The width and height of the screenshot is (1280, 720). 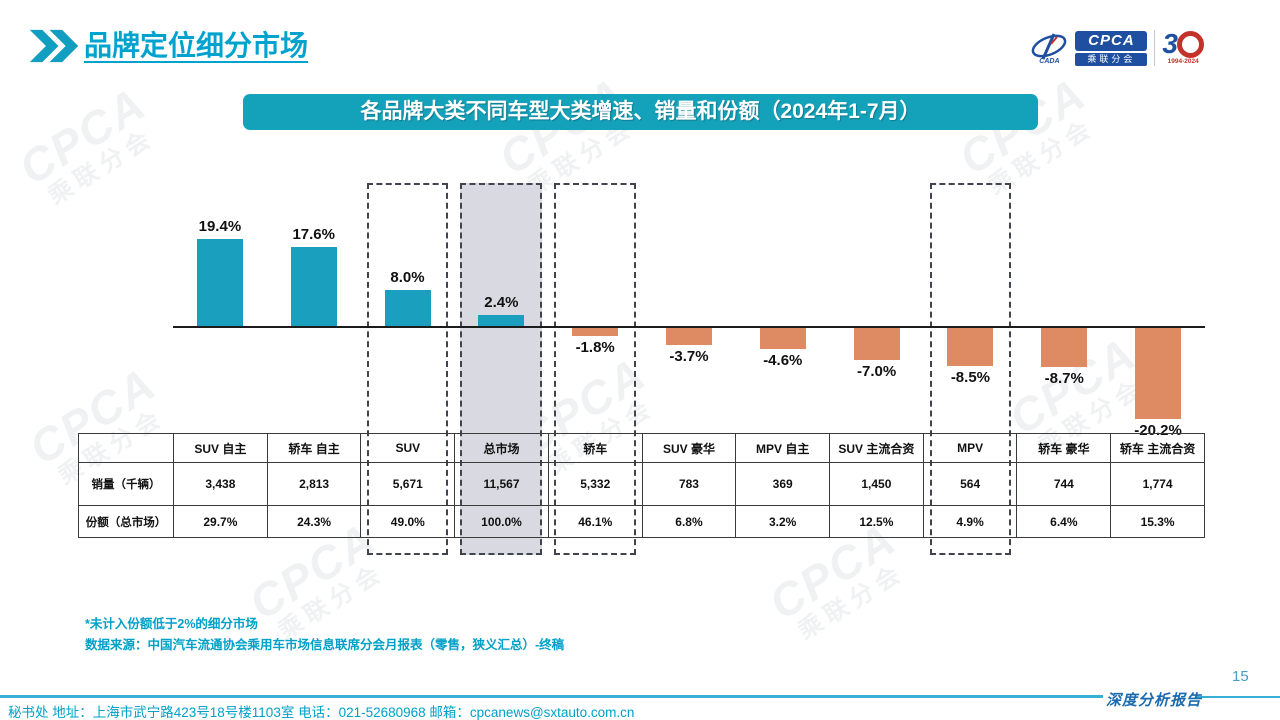 What do you see at coordinates (501, 320) in the screenshot?
I see `bar-总市场` at bounding box center [501, 320].